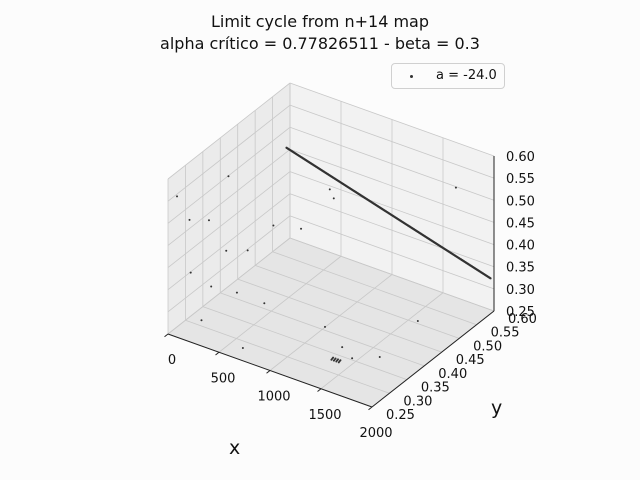  What do you see at coordinates (411, 76) in the screenshot?
I see `legend-marker-icon` at bounding box center [411, 76].